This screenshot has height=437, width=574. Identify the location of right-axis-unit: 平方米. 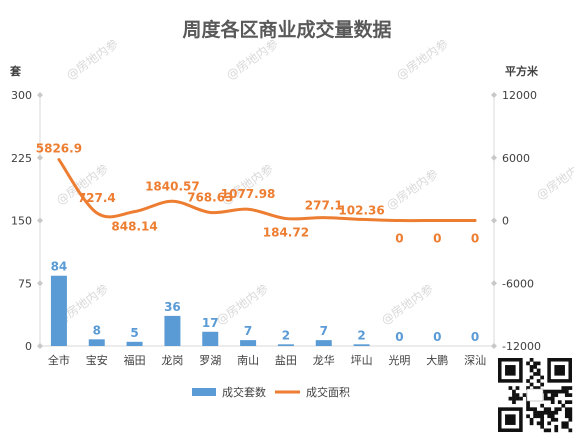
(522, 71).